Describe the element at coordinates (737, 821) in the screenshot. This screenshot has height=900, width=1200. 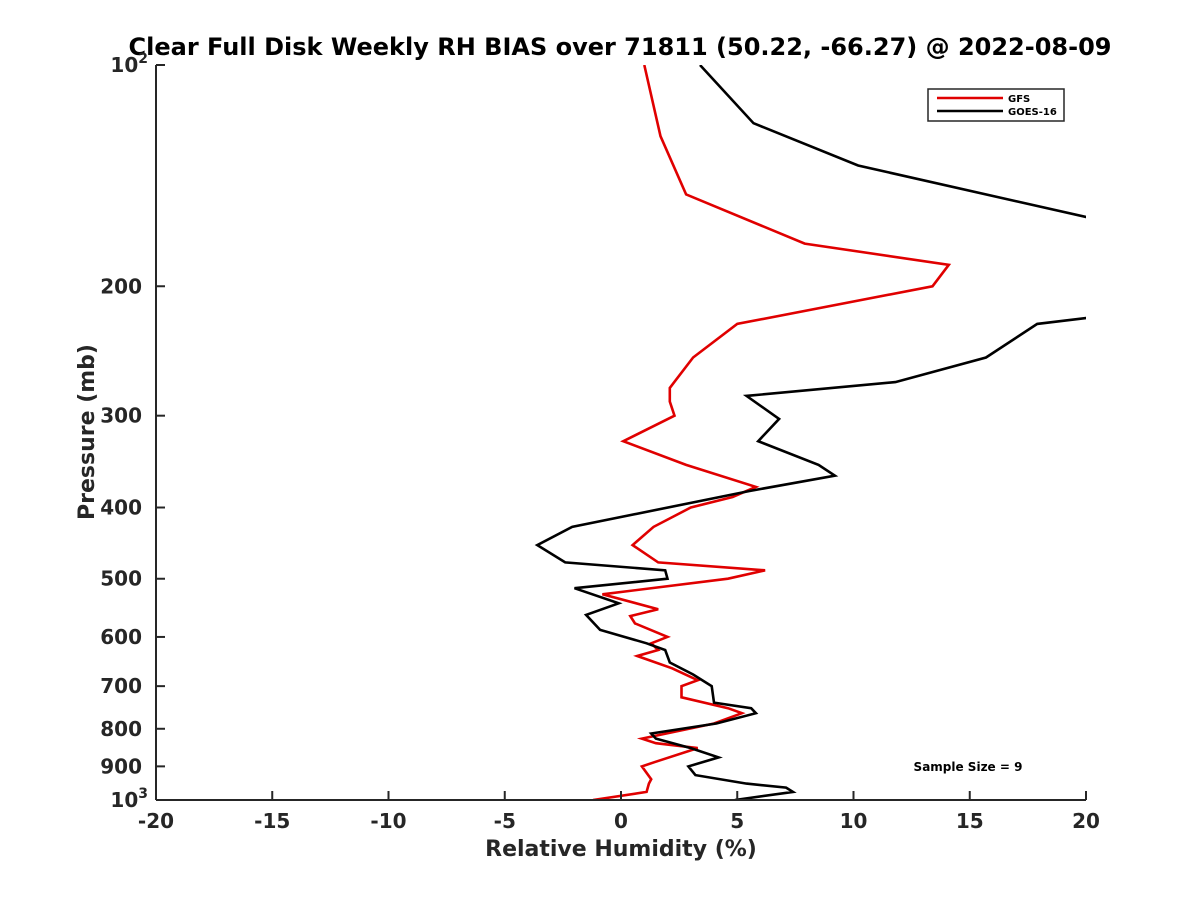
I see `x-tick-label: 5` at that location.